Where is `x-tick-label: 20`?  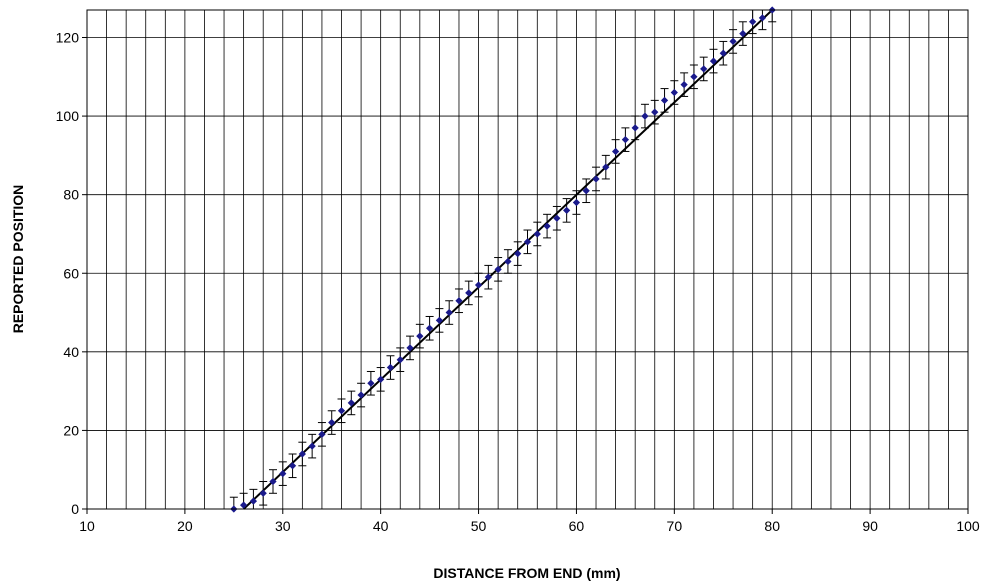
x-tick-label: 20 is located at coordinates (185, 526).